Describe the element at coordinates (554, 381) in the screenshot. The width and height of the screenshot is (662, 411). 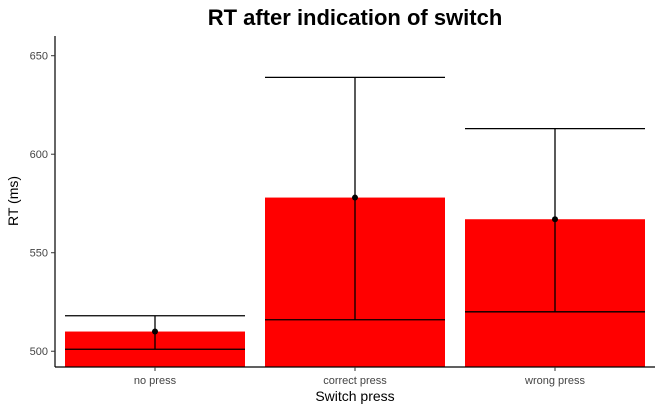
I see `x-tick-label-2: wrong press` at that location.